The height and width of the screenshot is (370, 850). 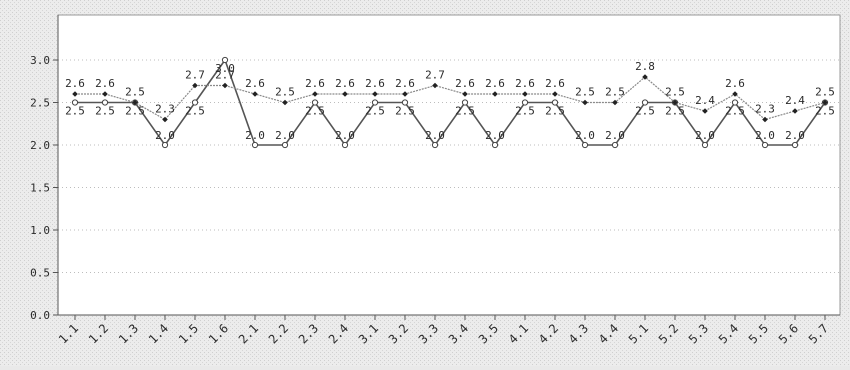 What do you see at coordinates (40, 230) in the screenshot?
I see `y-tick-label: 1.0` at bounding box center [40, 230].